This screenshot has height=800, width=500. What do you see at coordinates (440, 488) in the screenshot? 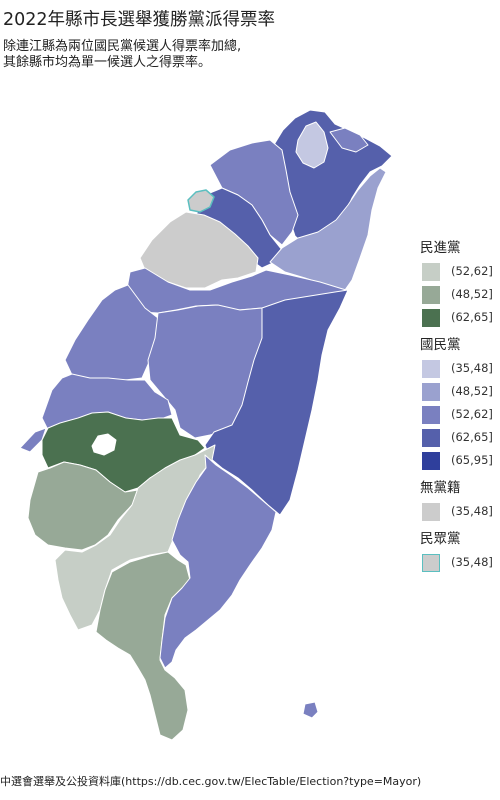
I see `legend-title-independent: 無黨籍` at bounding box center [440, 488].